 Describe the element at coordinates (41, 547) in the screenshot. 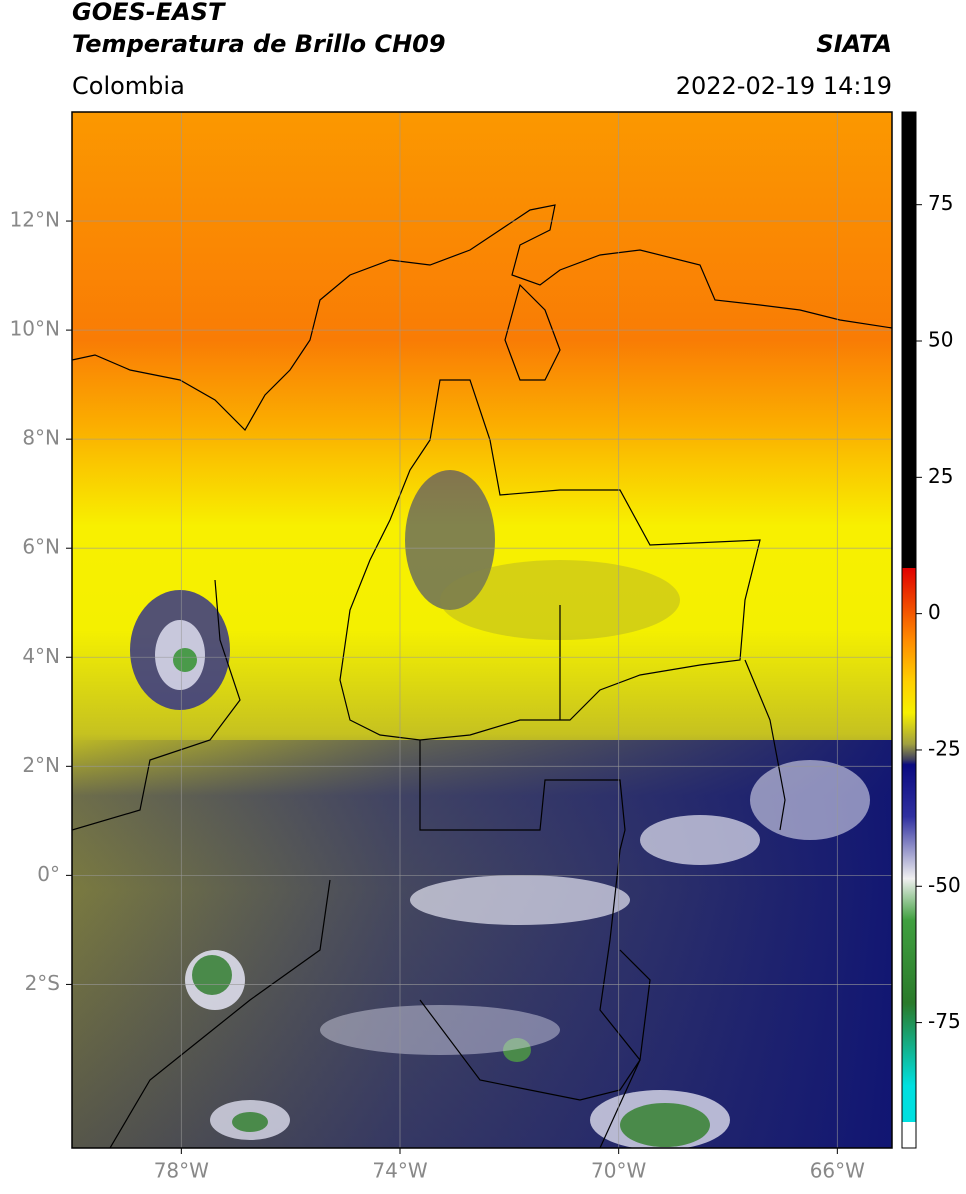

I see `y-tick-label: 6°N` at that location.